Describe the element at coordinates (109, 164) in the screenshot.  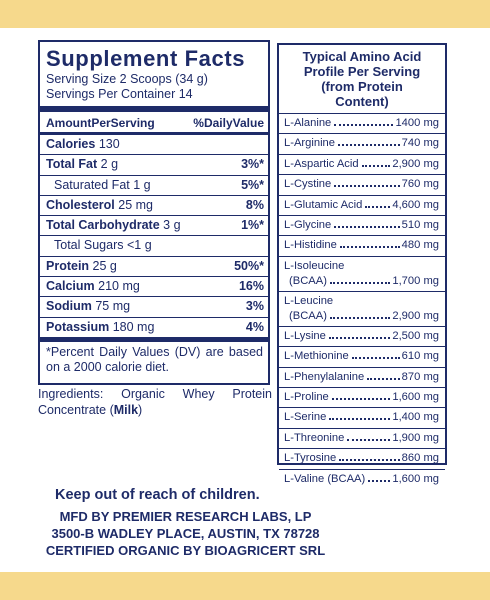
I see `nutrient-amount: 2 g` at that location.